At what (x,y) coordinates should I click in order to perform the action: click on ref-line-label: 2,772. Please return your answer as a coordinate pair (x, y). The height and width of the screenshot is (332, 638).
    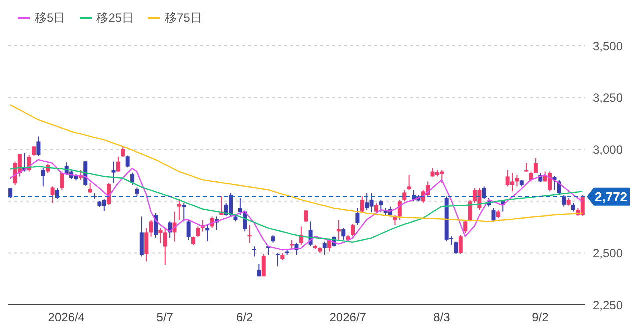
    Looking at the image, I should click on (611, 196).